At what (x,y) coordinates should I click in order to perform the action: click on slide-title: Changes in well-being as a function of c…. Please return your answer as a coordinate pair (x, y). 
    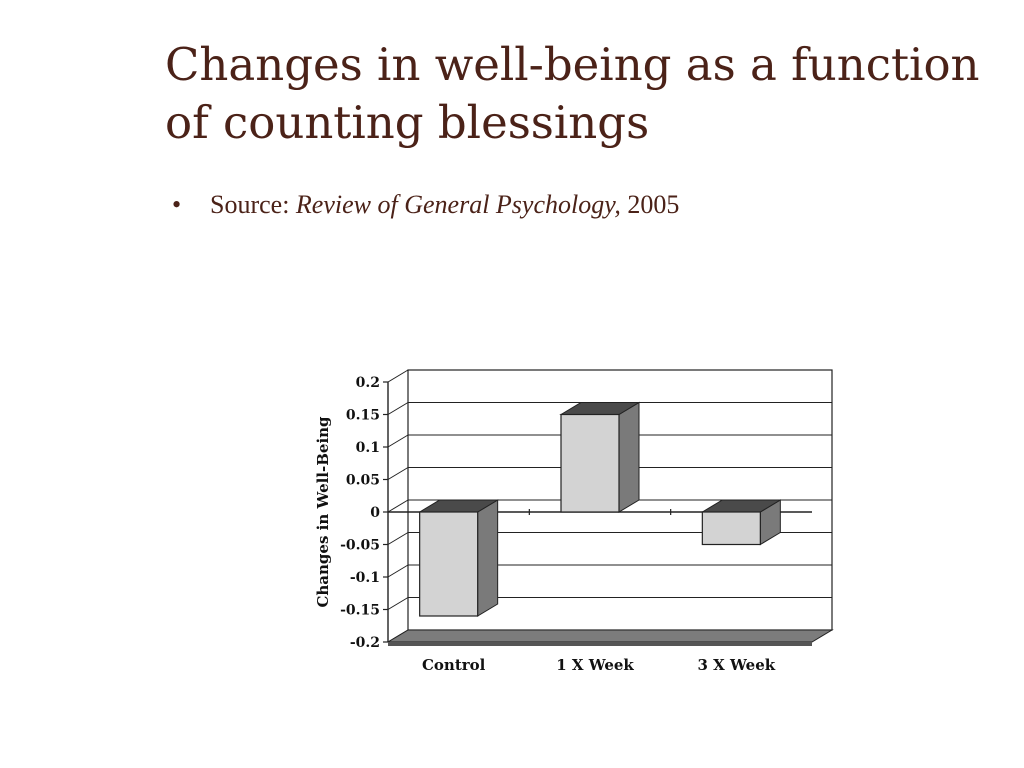
    Looking at the image, I should click on (572, 93).